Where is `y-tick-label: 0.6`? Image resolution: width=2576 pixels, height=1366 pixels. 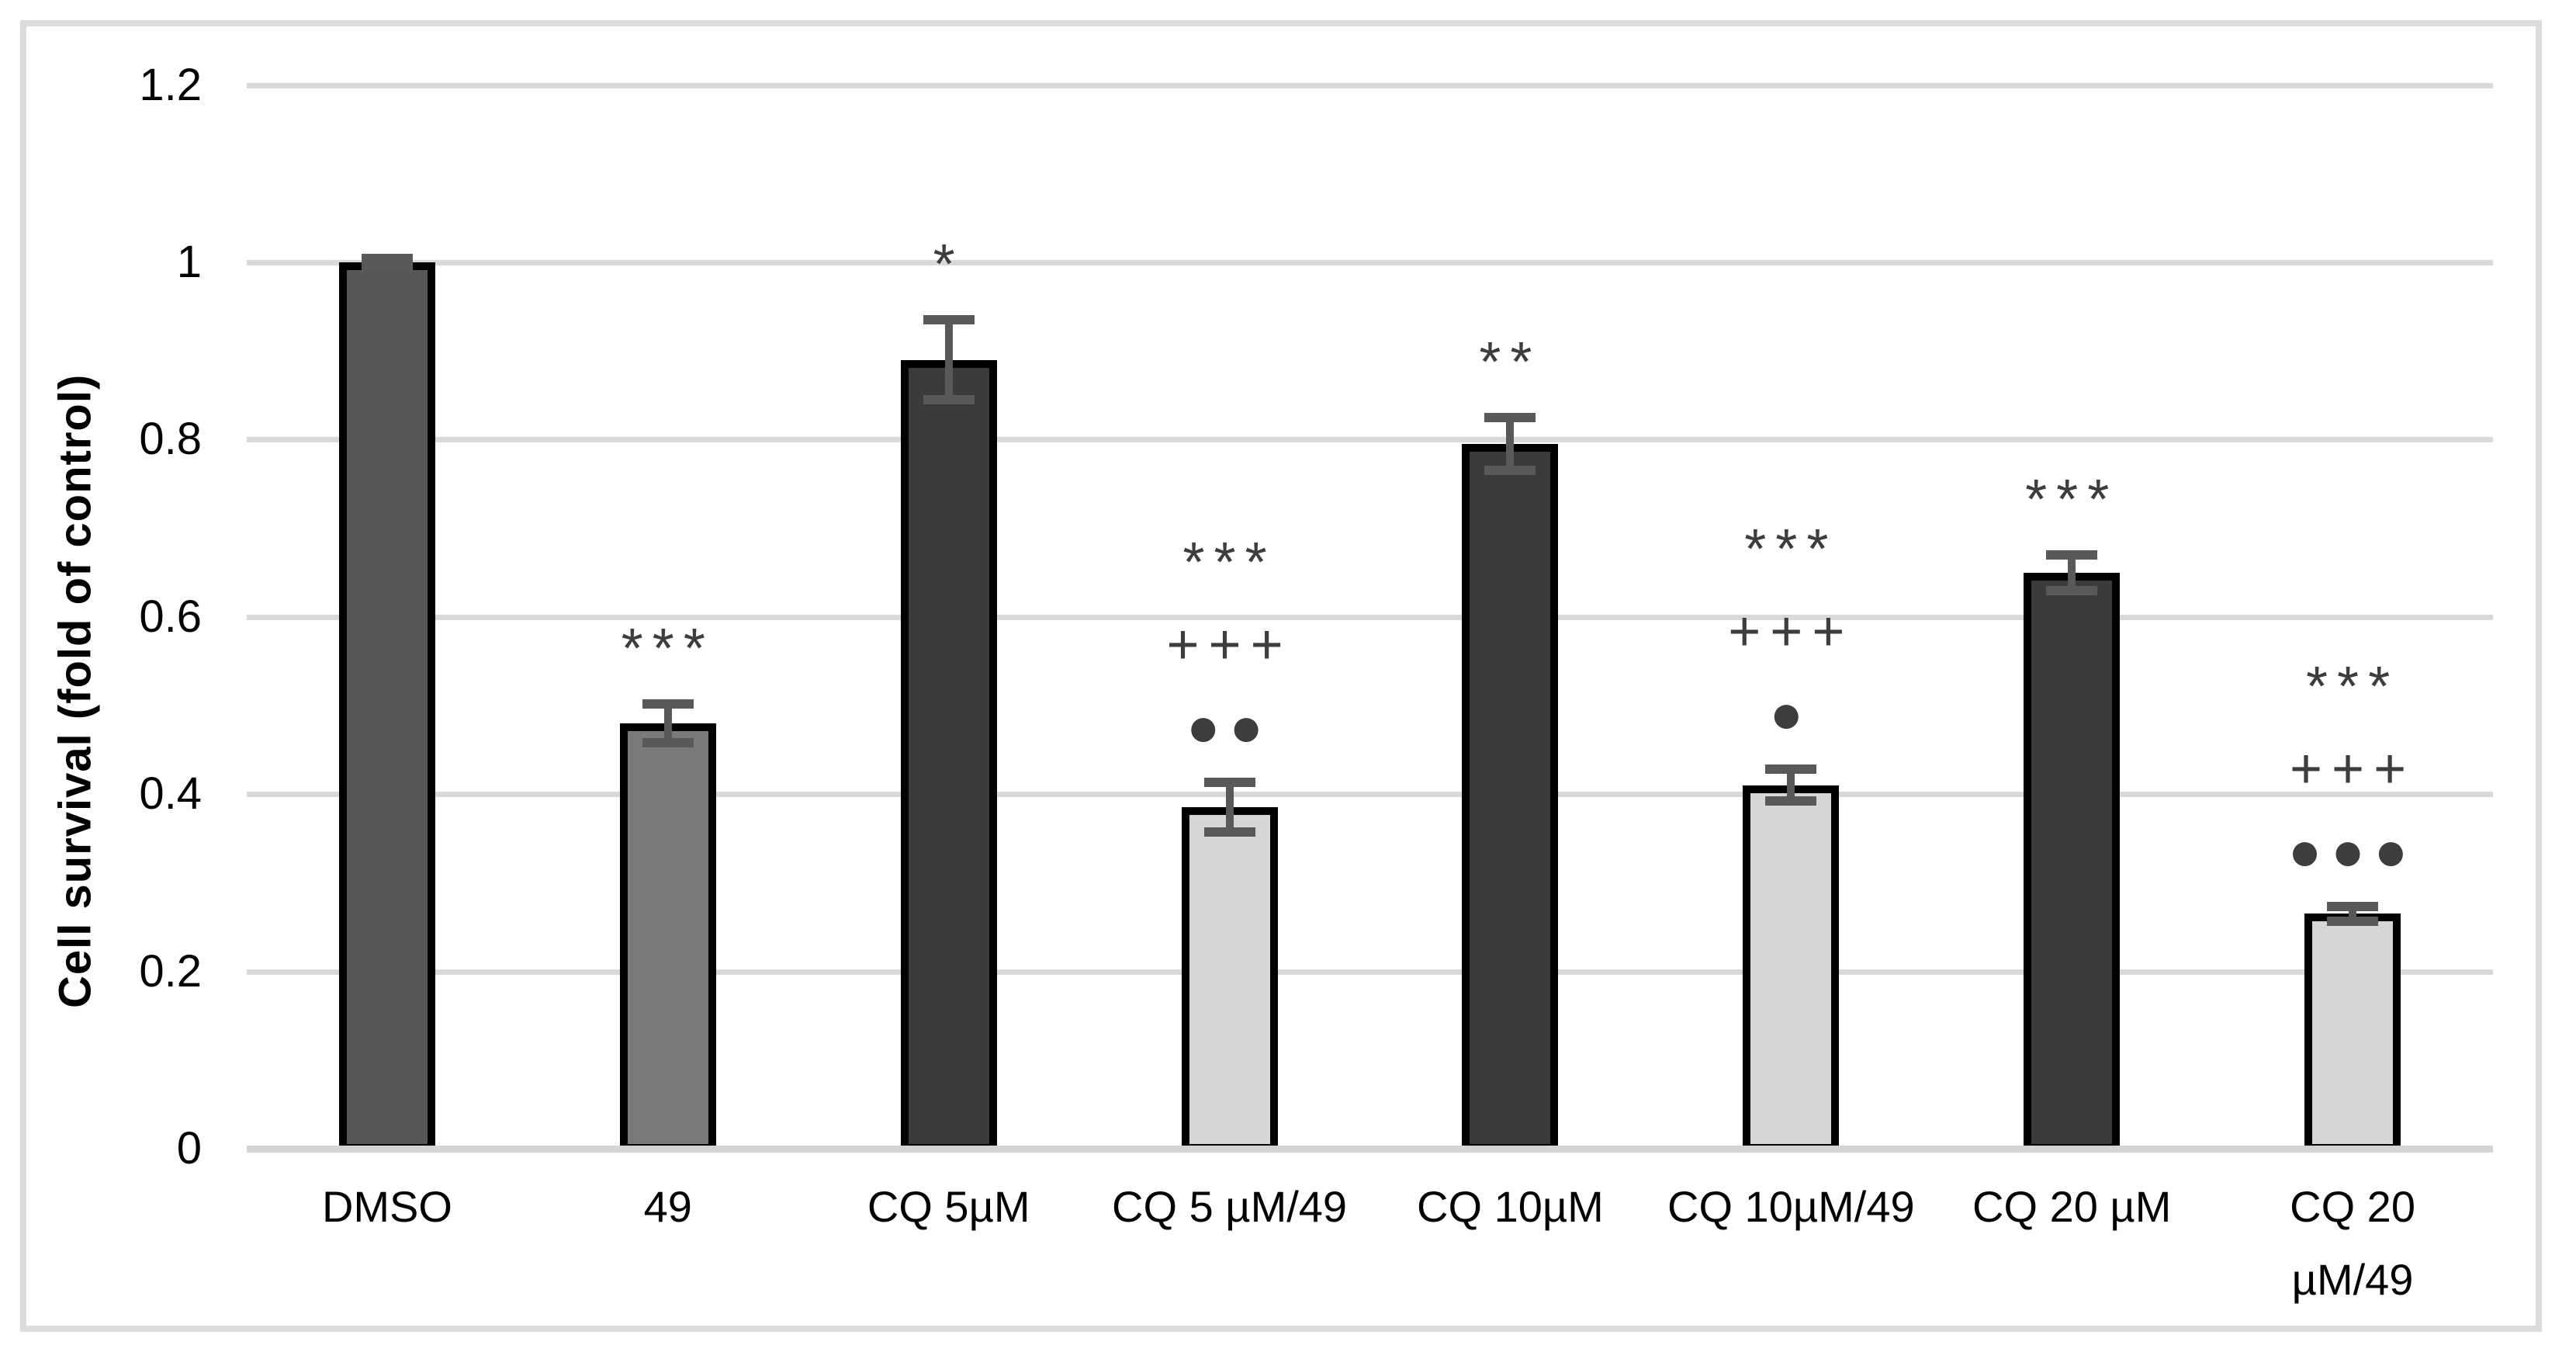 y-tick-label: 0.6 is located at coordinates (170, 616).